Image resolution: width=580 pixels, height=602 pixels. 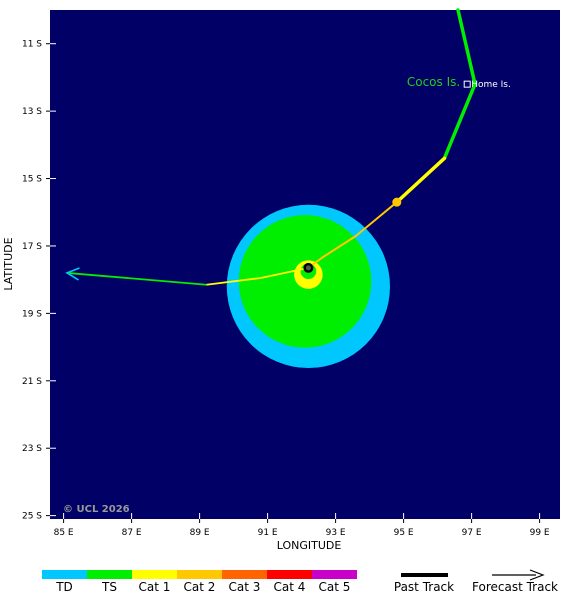 What do you see at coordinates (268, 533) in the screenshot?
I see `x-tick-label: 91 E` at bounding box center [268, 533].